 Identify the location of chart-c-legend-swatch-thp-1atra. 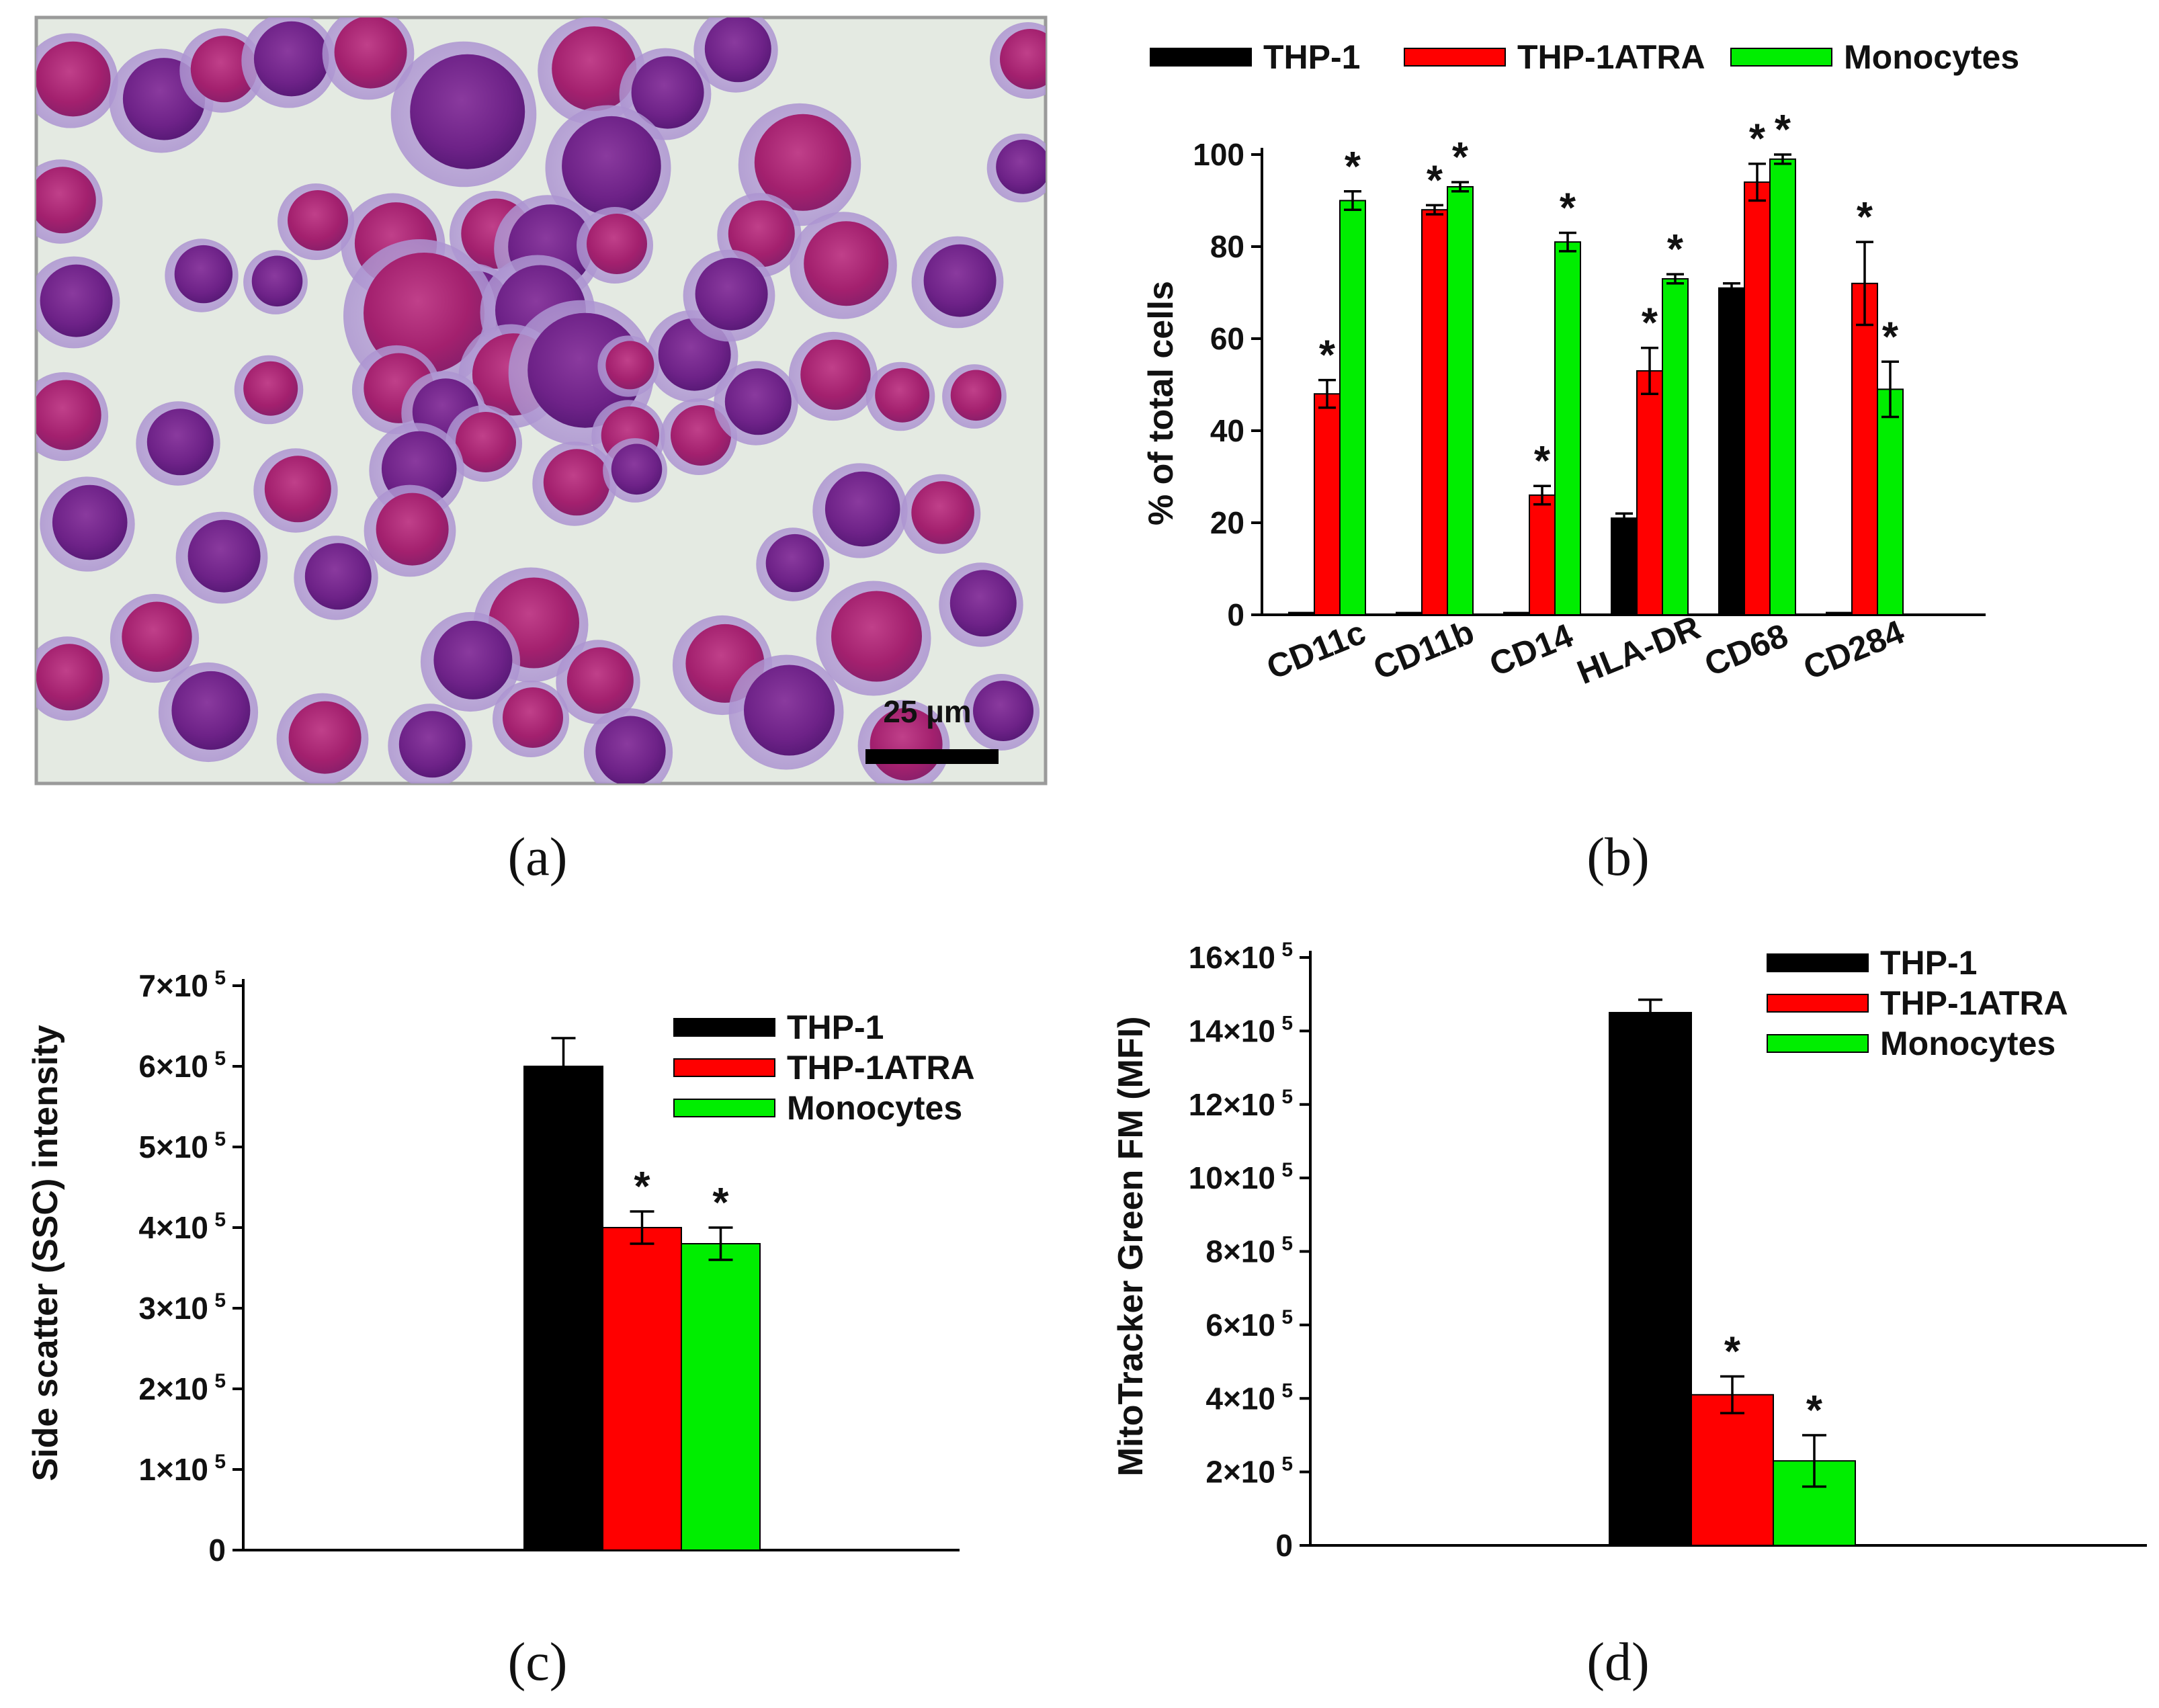
(724, 1067).